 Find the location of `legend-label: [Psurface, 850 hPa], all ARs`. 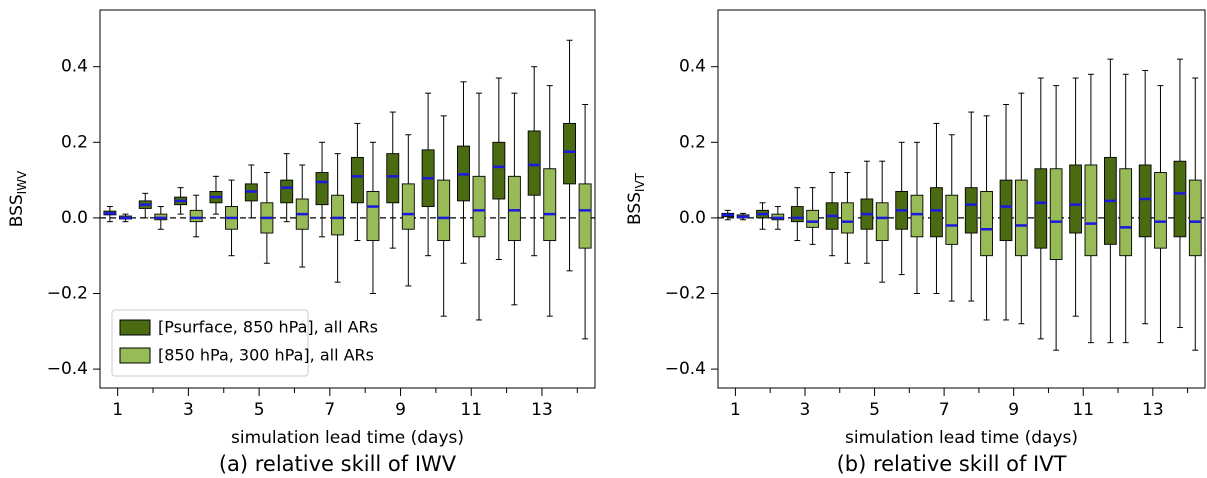

legend-label: [Psurface, 850 hPa], all ARs is located at coordinates (268, 327).